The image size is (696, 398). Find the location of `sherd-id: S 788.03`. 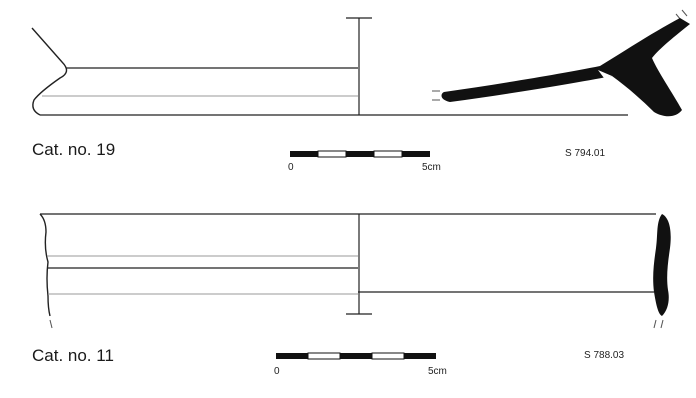

sherd-id: S 788.03 is located at coordinates (604, 355).